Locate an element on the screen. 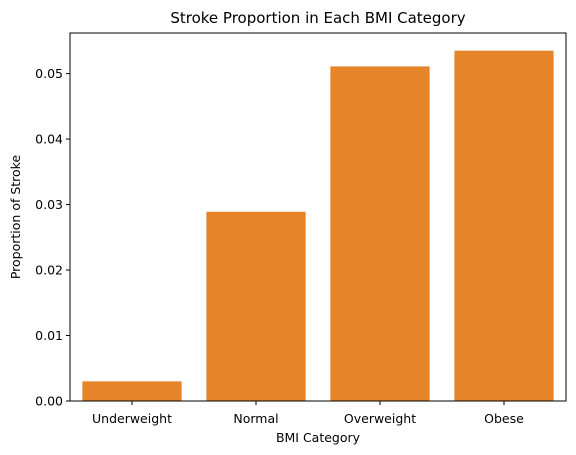 Image resolution: width=576 pixels, height=455 pixels. y-tick-label: 0.03 is located at coordinates (49, 204).